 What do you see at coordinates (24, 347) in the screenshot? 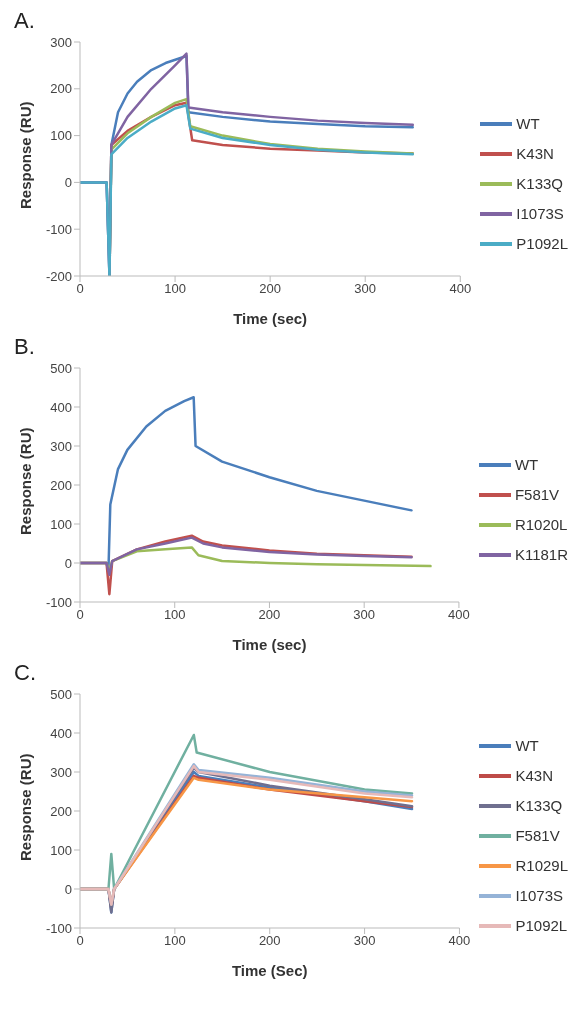
I see `chart-title: B.` at bounding box center [24, 347].